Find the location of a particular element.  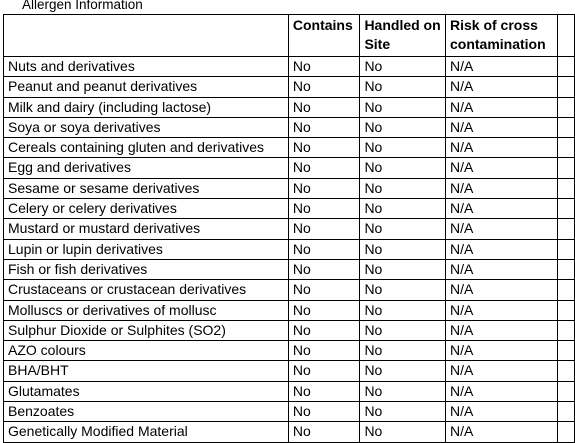

table-row: Peanut and peanut derivatives No No N/A is located at coordinates (289, 87).